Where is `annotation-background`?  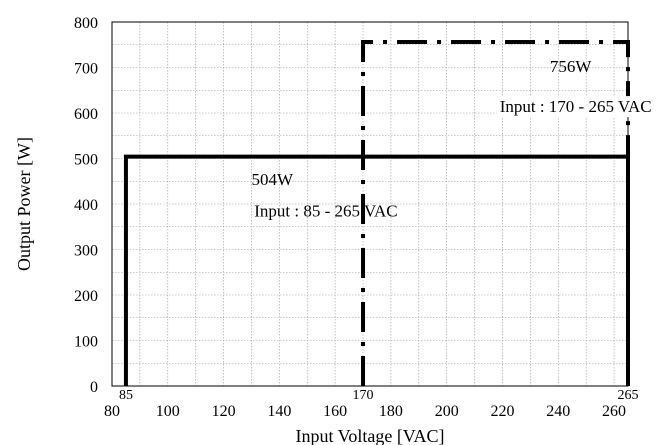
annotation-background is located at coordinates (575, 107).